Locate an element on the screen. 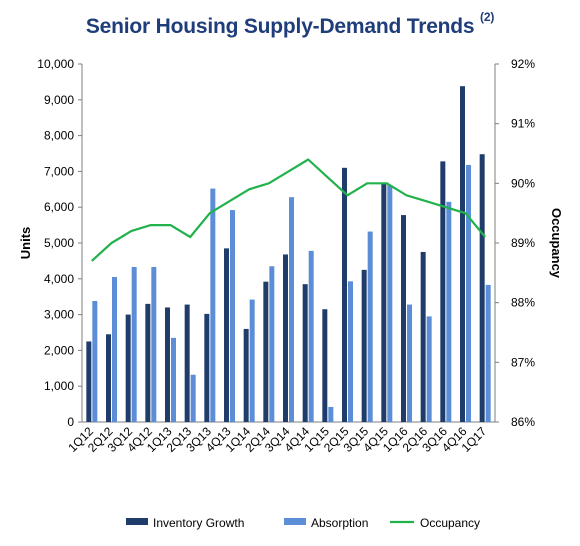 This screenshot has width=580, height=546. y-tick-label: 5,000 is located at coordinates (59, 243).